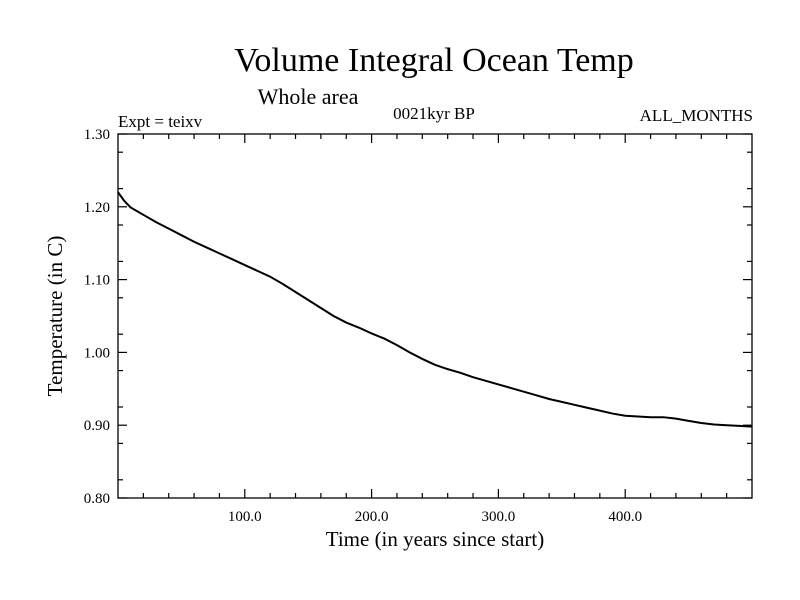 This screenshot has height=600, width=800. I want to click on y-tick-labels: 0.80 0.90 1.00 1.10 1.20 1.30, so click(97, 317).